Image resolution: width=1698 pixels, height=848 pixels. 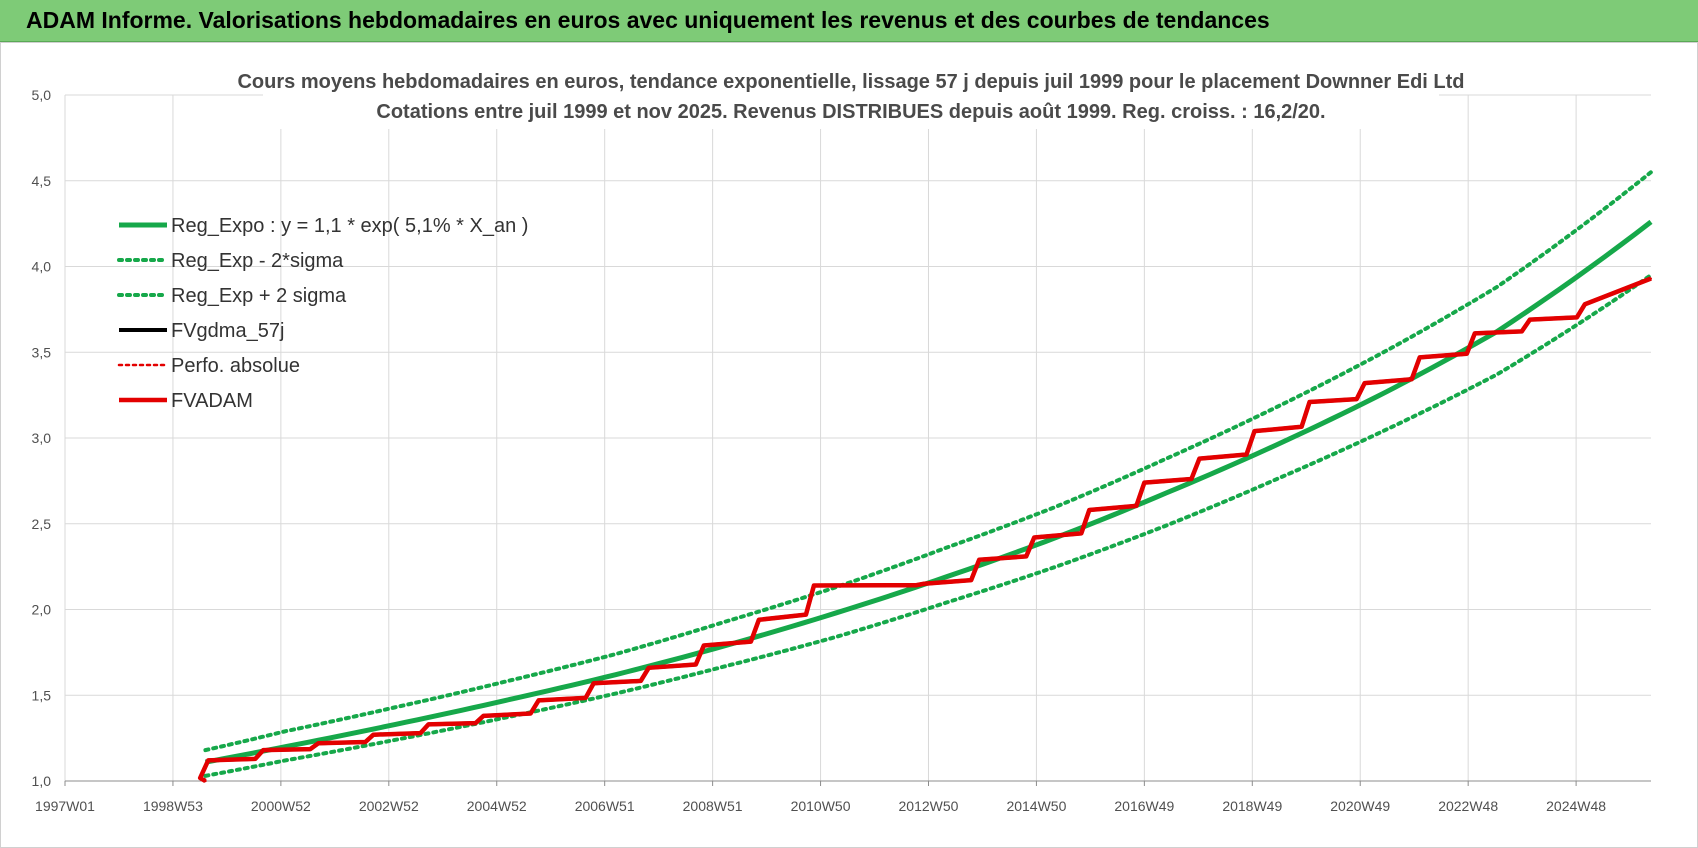 What do you see at coordinates (349, 226) in the screenshot?
I see `legend-entry: Reg_Expo : y = 1,1 * exp( 5,1% * X_an )` at bounding box center [349, 226].